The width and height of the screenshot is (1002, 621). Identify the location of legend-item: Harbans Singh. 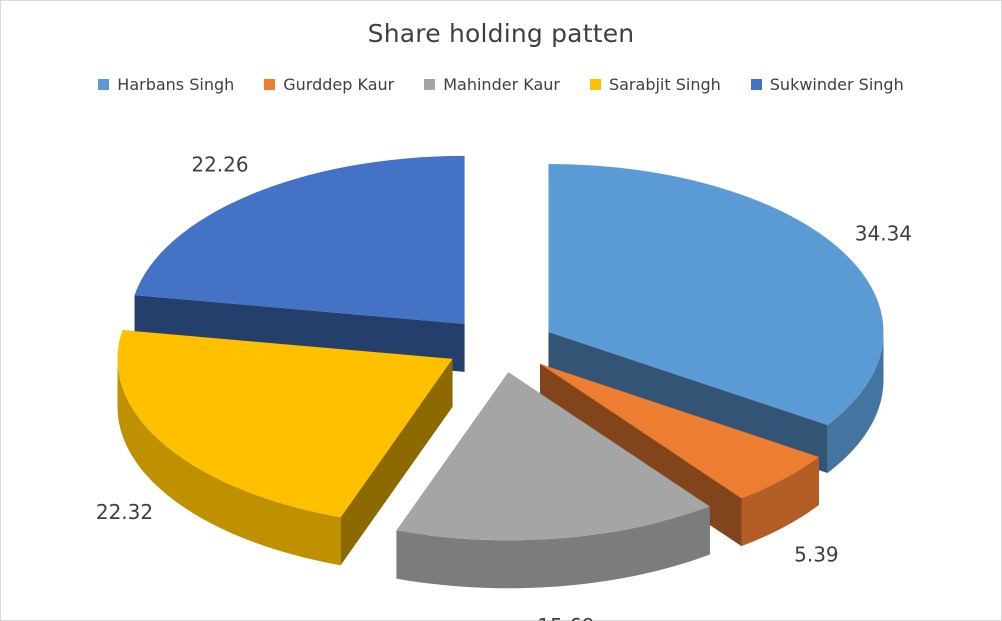
(166, 84).